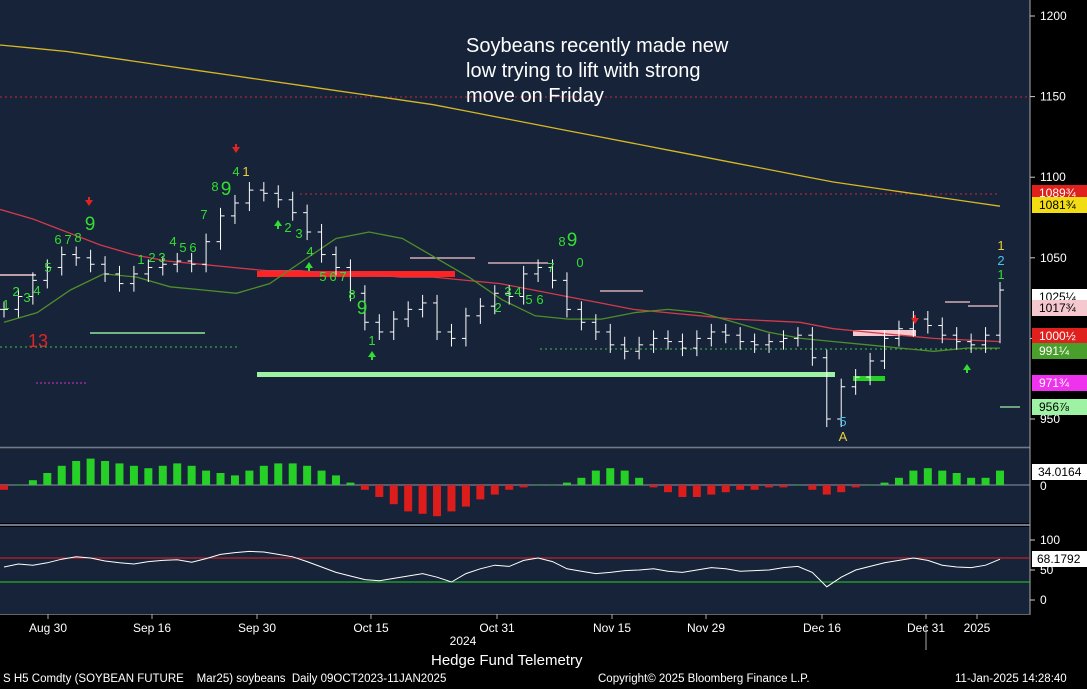 Image resolution: width=1087 pixels, height=689 pixels. What do you see at coordinates (977, 628) in the screenshot?
I see `x-tick-label: 2025` at bounding box center [977, 628].